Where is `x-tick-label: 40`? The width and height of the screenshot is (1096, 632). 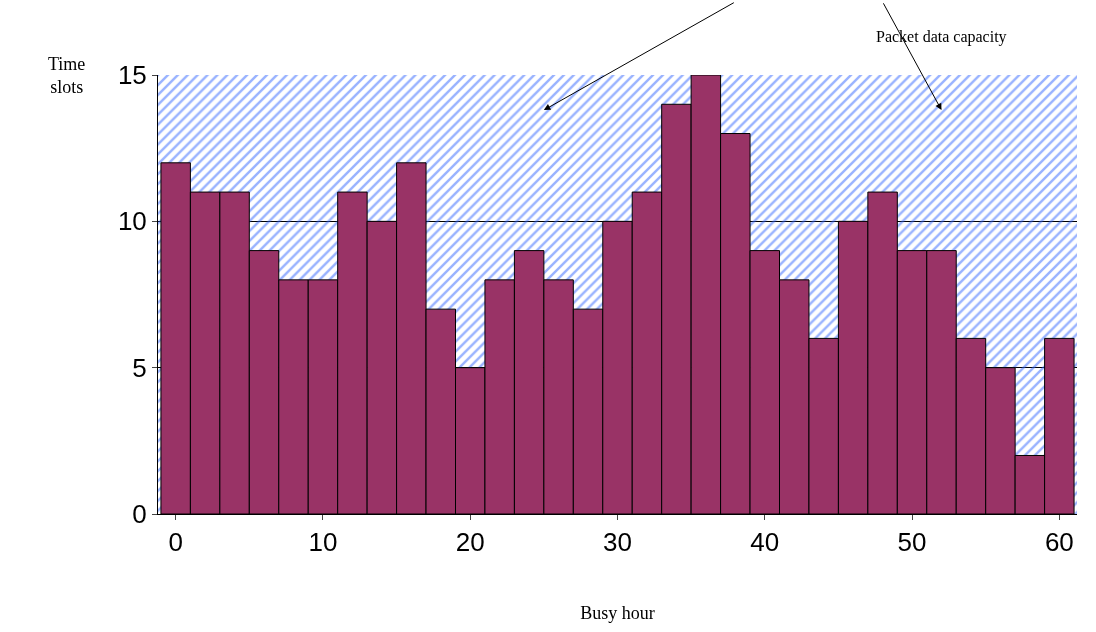
x-tick-label: 40 is located at coordinates (765, 542).